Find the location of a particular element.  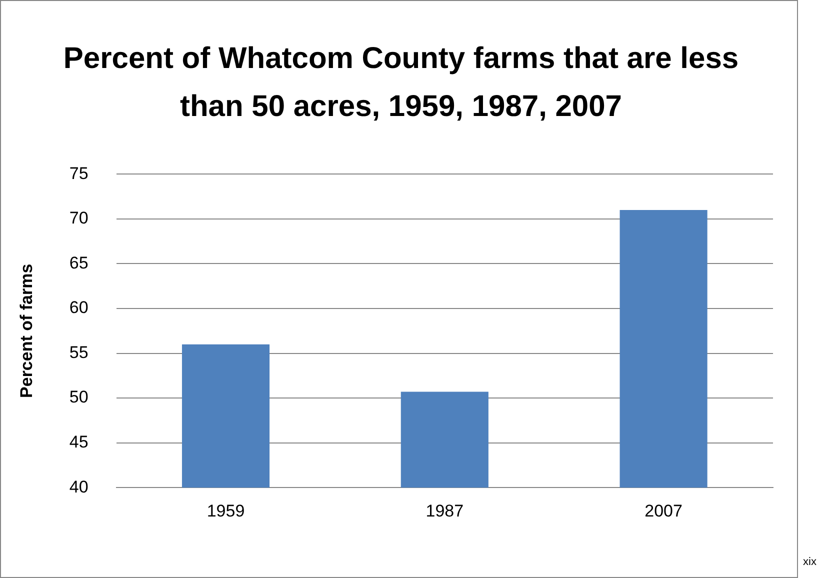

y-axis-title: Percent of farms is located at coordinates (26, 331).